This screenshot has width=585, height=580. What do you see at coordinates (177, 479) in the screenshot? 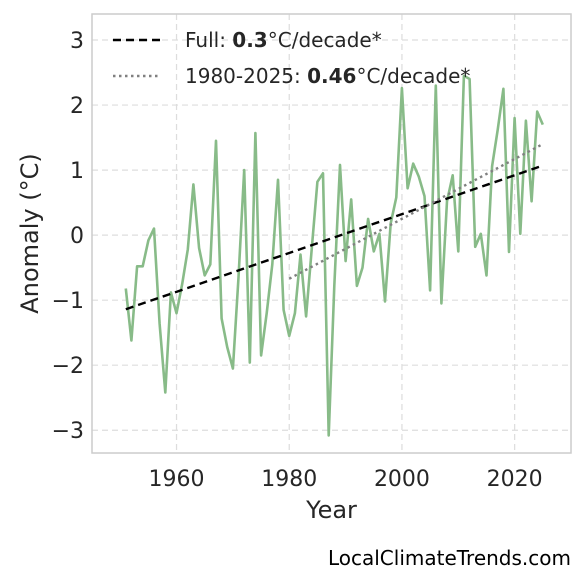
I see `x-tick-label: 1960` at bounding box center [177, 479].